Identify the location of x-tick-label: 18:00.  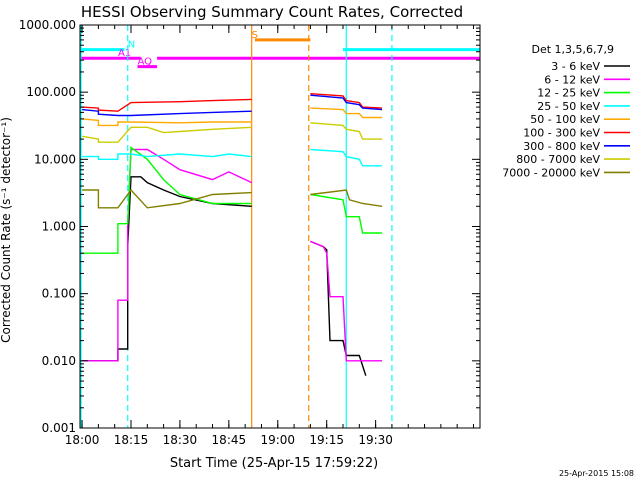
(82, 440).